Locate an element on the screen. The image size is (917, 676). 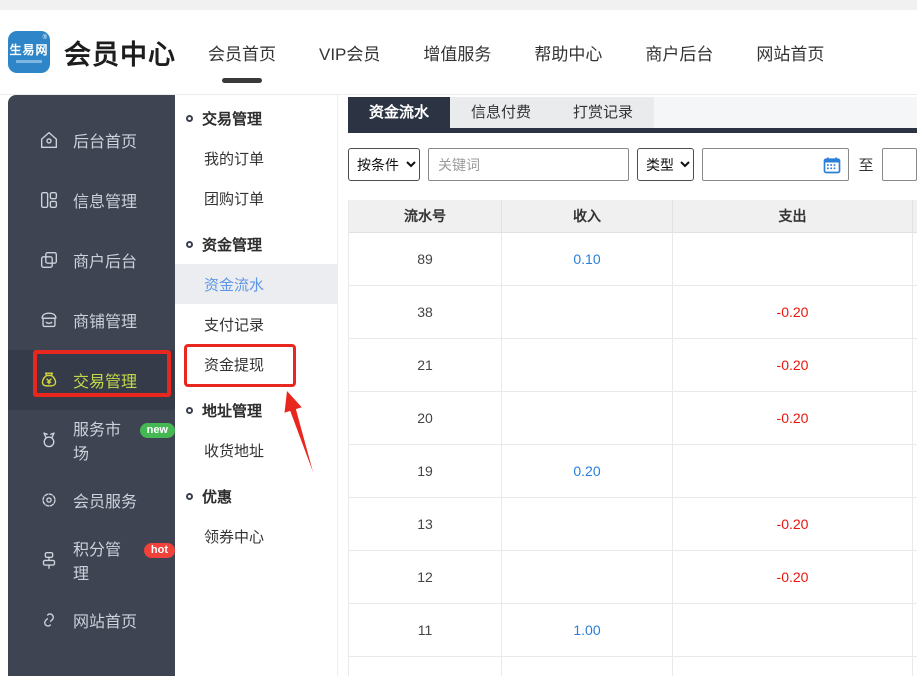
sidebar-item-label: 服务市场 is located at coordinates (97, 442).